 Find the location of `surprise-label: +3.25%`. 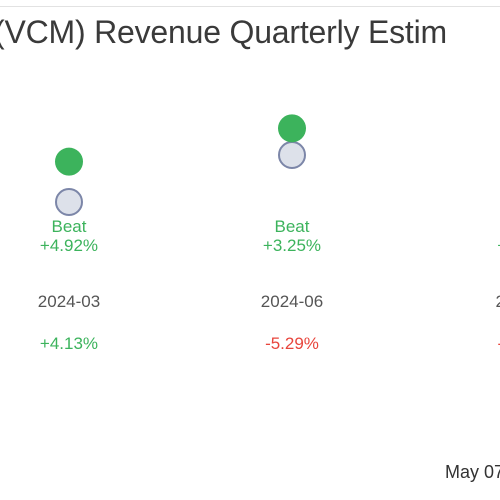

surprise-label: +3.25% is located at coordinates (292, 245).